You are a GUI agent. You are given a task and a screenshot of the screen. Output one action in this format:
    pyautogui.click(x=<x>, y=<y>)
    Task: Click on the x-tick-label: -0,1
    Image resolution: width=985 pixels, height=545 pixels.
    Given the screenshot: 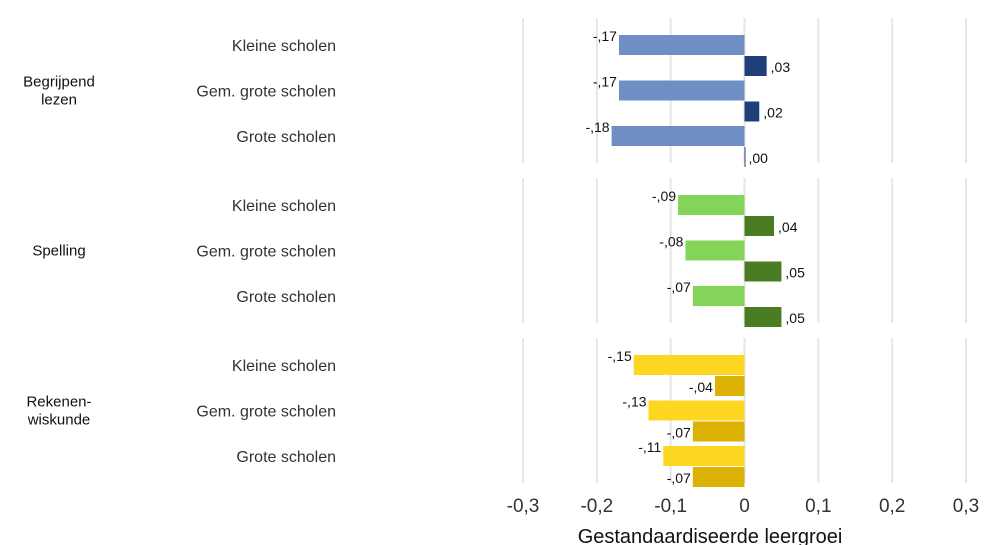 What is the action you would take?
    pyautogui.click(x=670, y=506)
    